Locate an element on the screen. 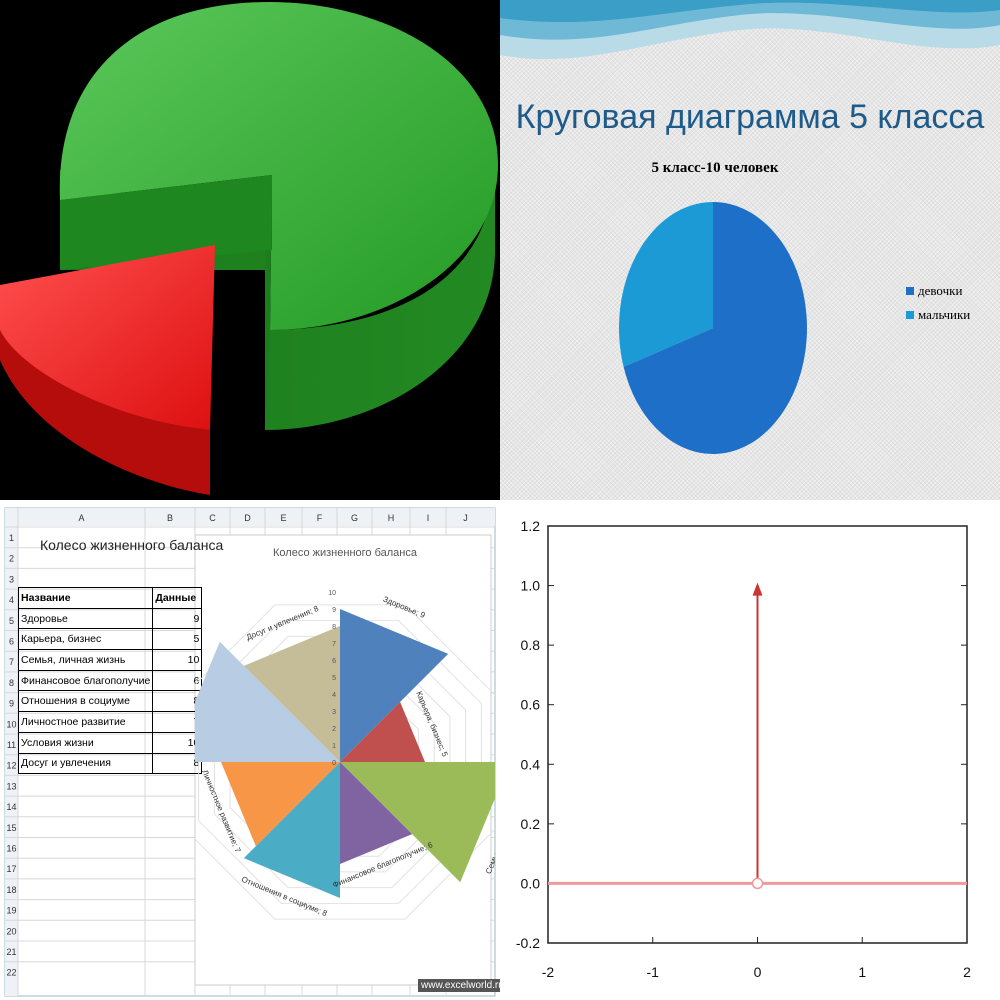 Image resolution: width=1000 pixels, height=1000 pixels. spreadsheet-title: Колесо жизненного баланса is located at coordinates (132, 545).